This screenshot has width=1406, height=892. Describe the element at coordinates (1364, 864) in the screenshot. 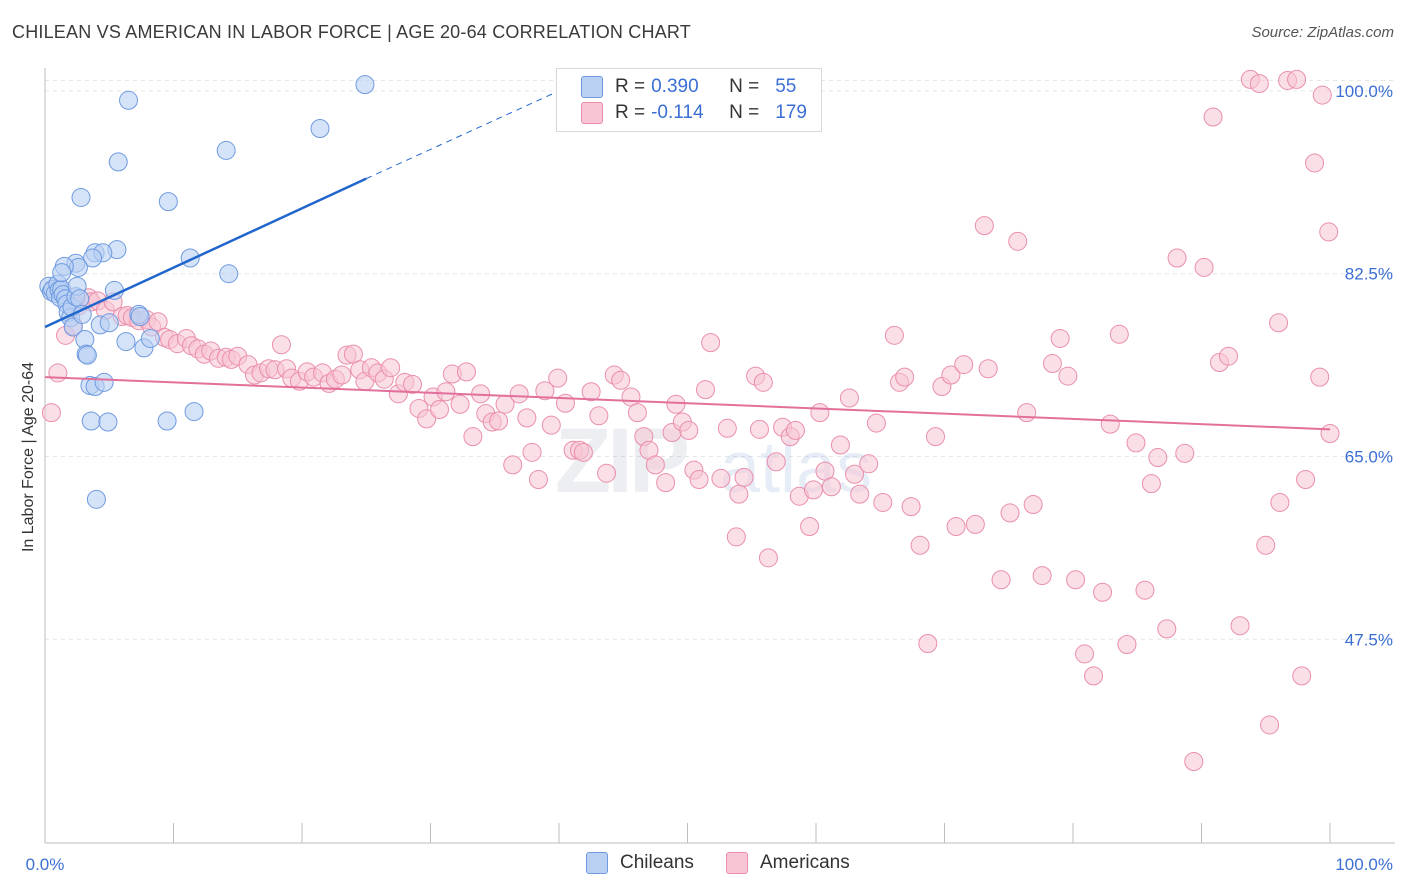

I see `x-tick-label-max: 100.0%` at that location.